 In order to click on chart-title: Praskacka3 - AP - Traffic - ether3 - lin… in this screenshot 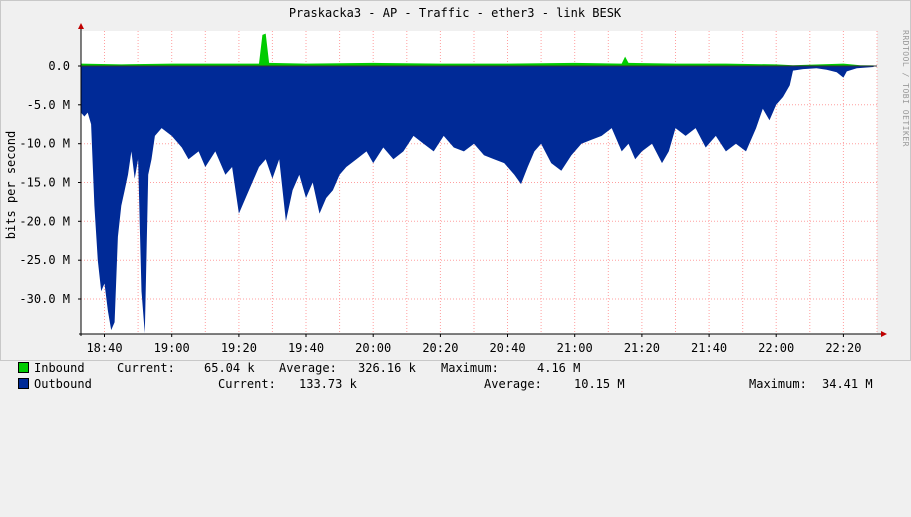, I will do `click(455, 13)`.